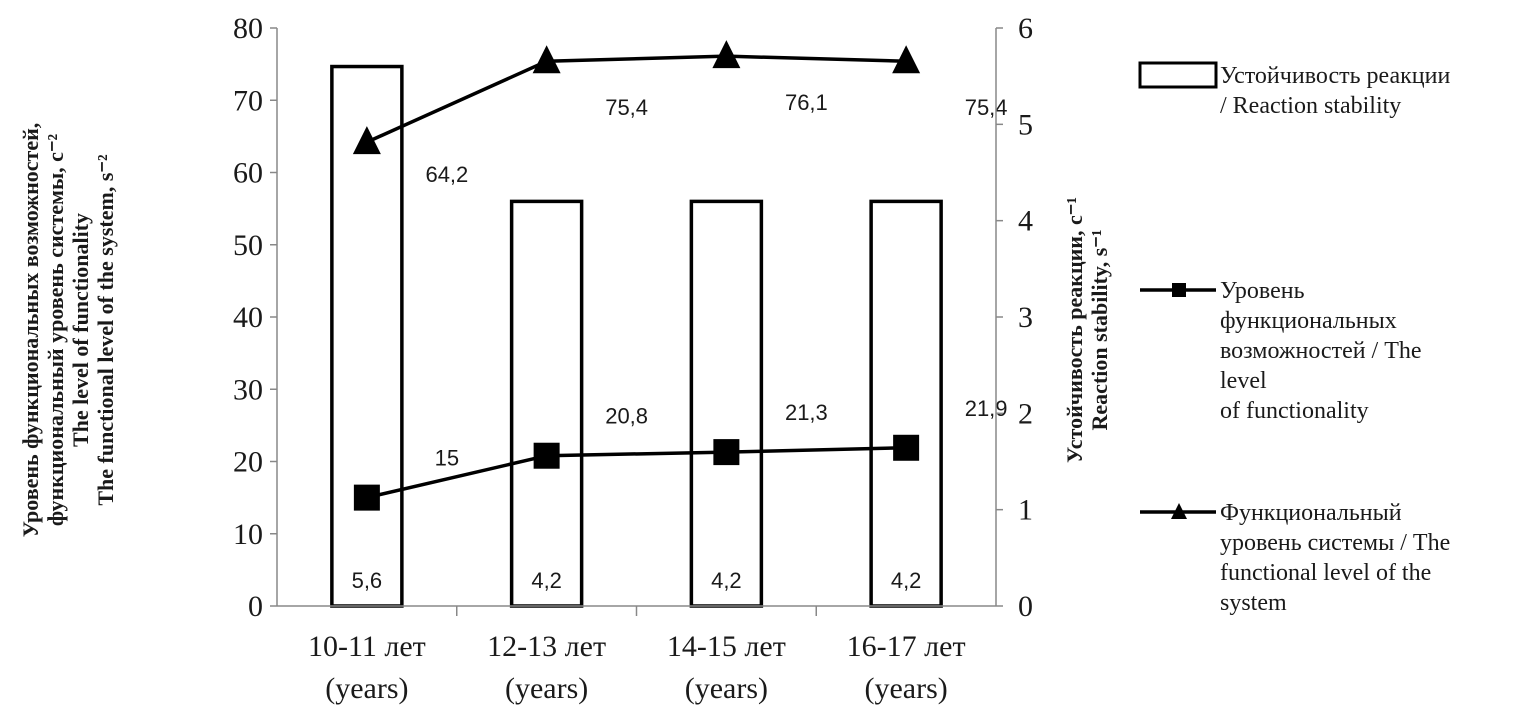 The width and height of the screenshot is (1523, 715). I want to click on legend-label-line: уровень системы / The, so click(1335, 543).